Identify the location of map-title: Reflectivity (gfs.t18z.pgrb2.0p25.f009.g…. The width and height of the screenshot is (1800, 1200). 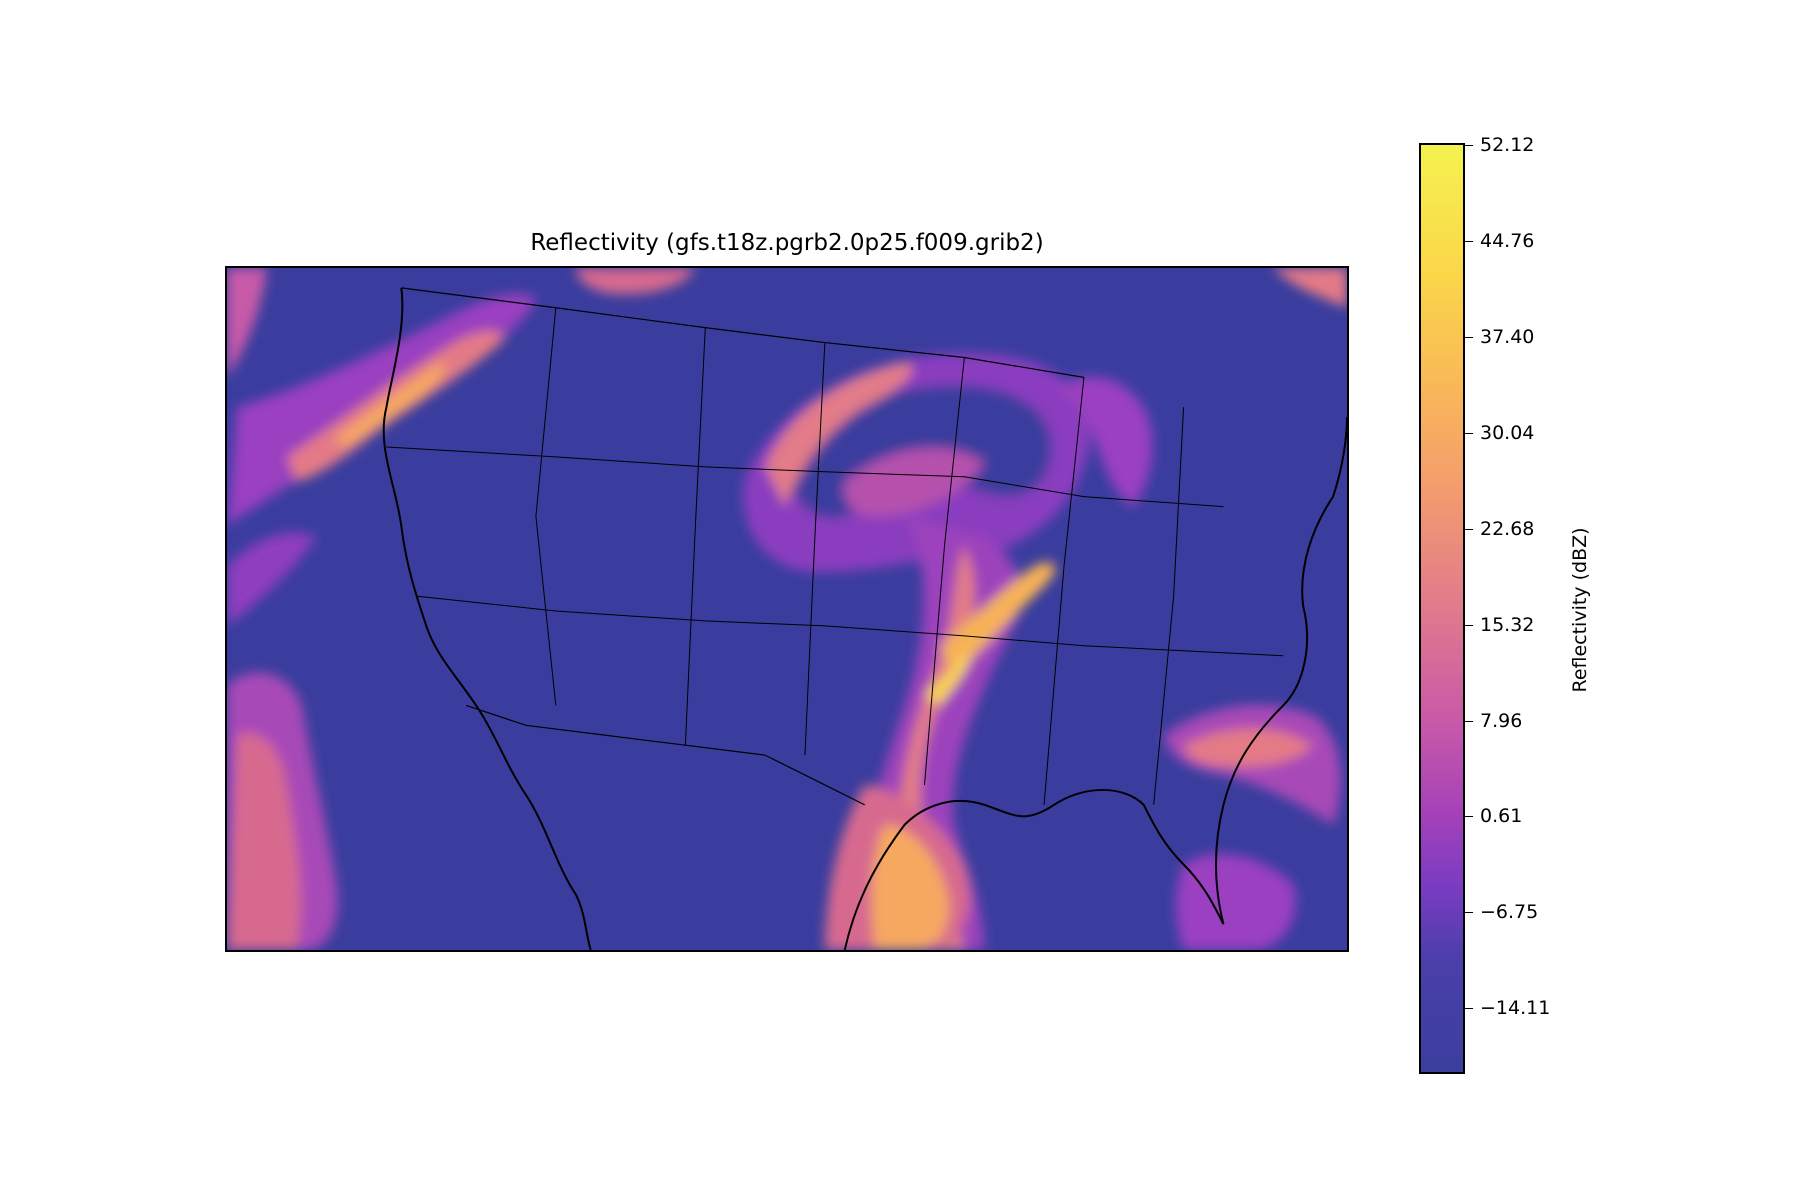
(787, 243).